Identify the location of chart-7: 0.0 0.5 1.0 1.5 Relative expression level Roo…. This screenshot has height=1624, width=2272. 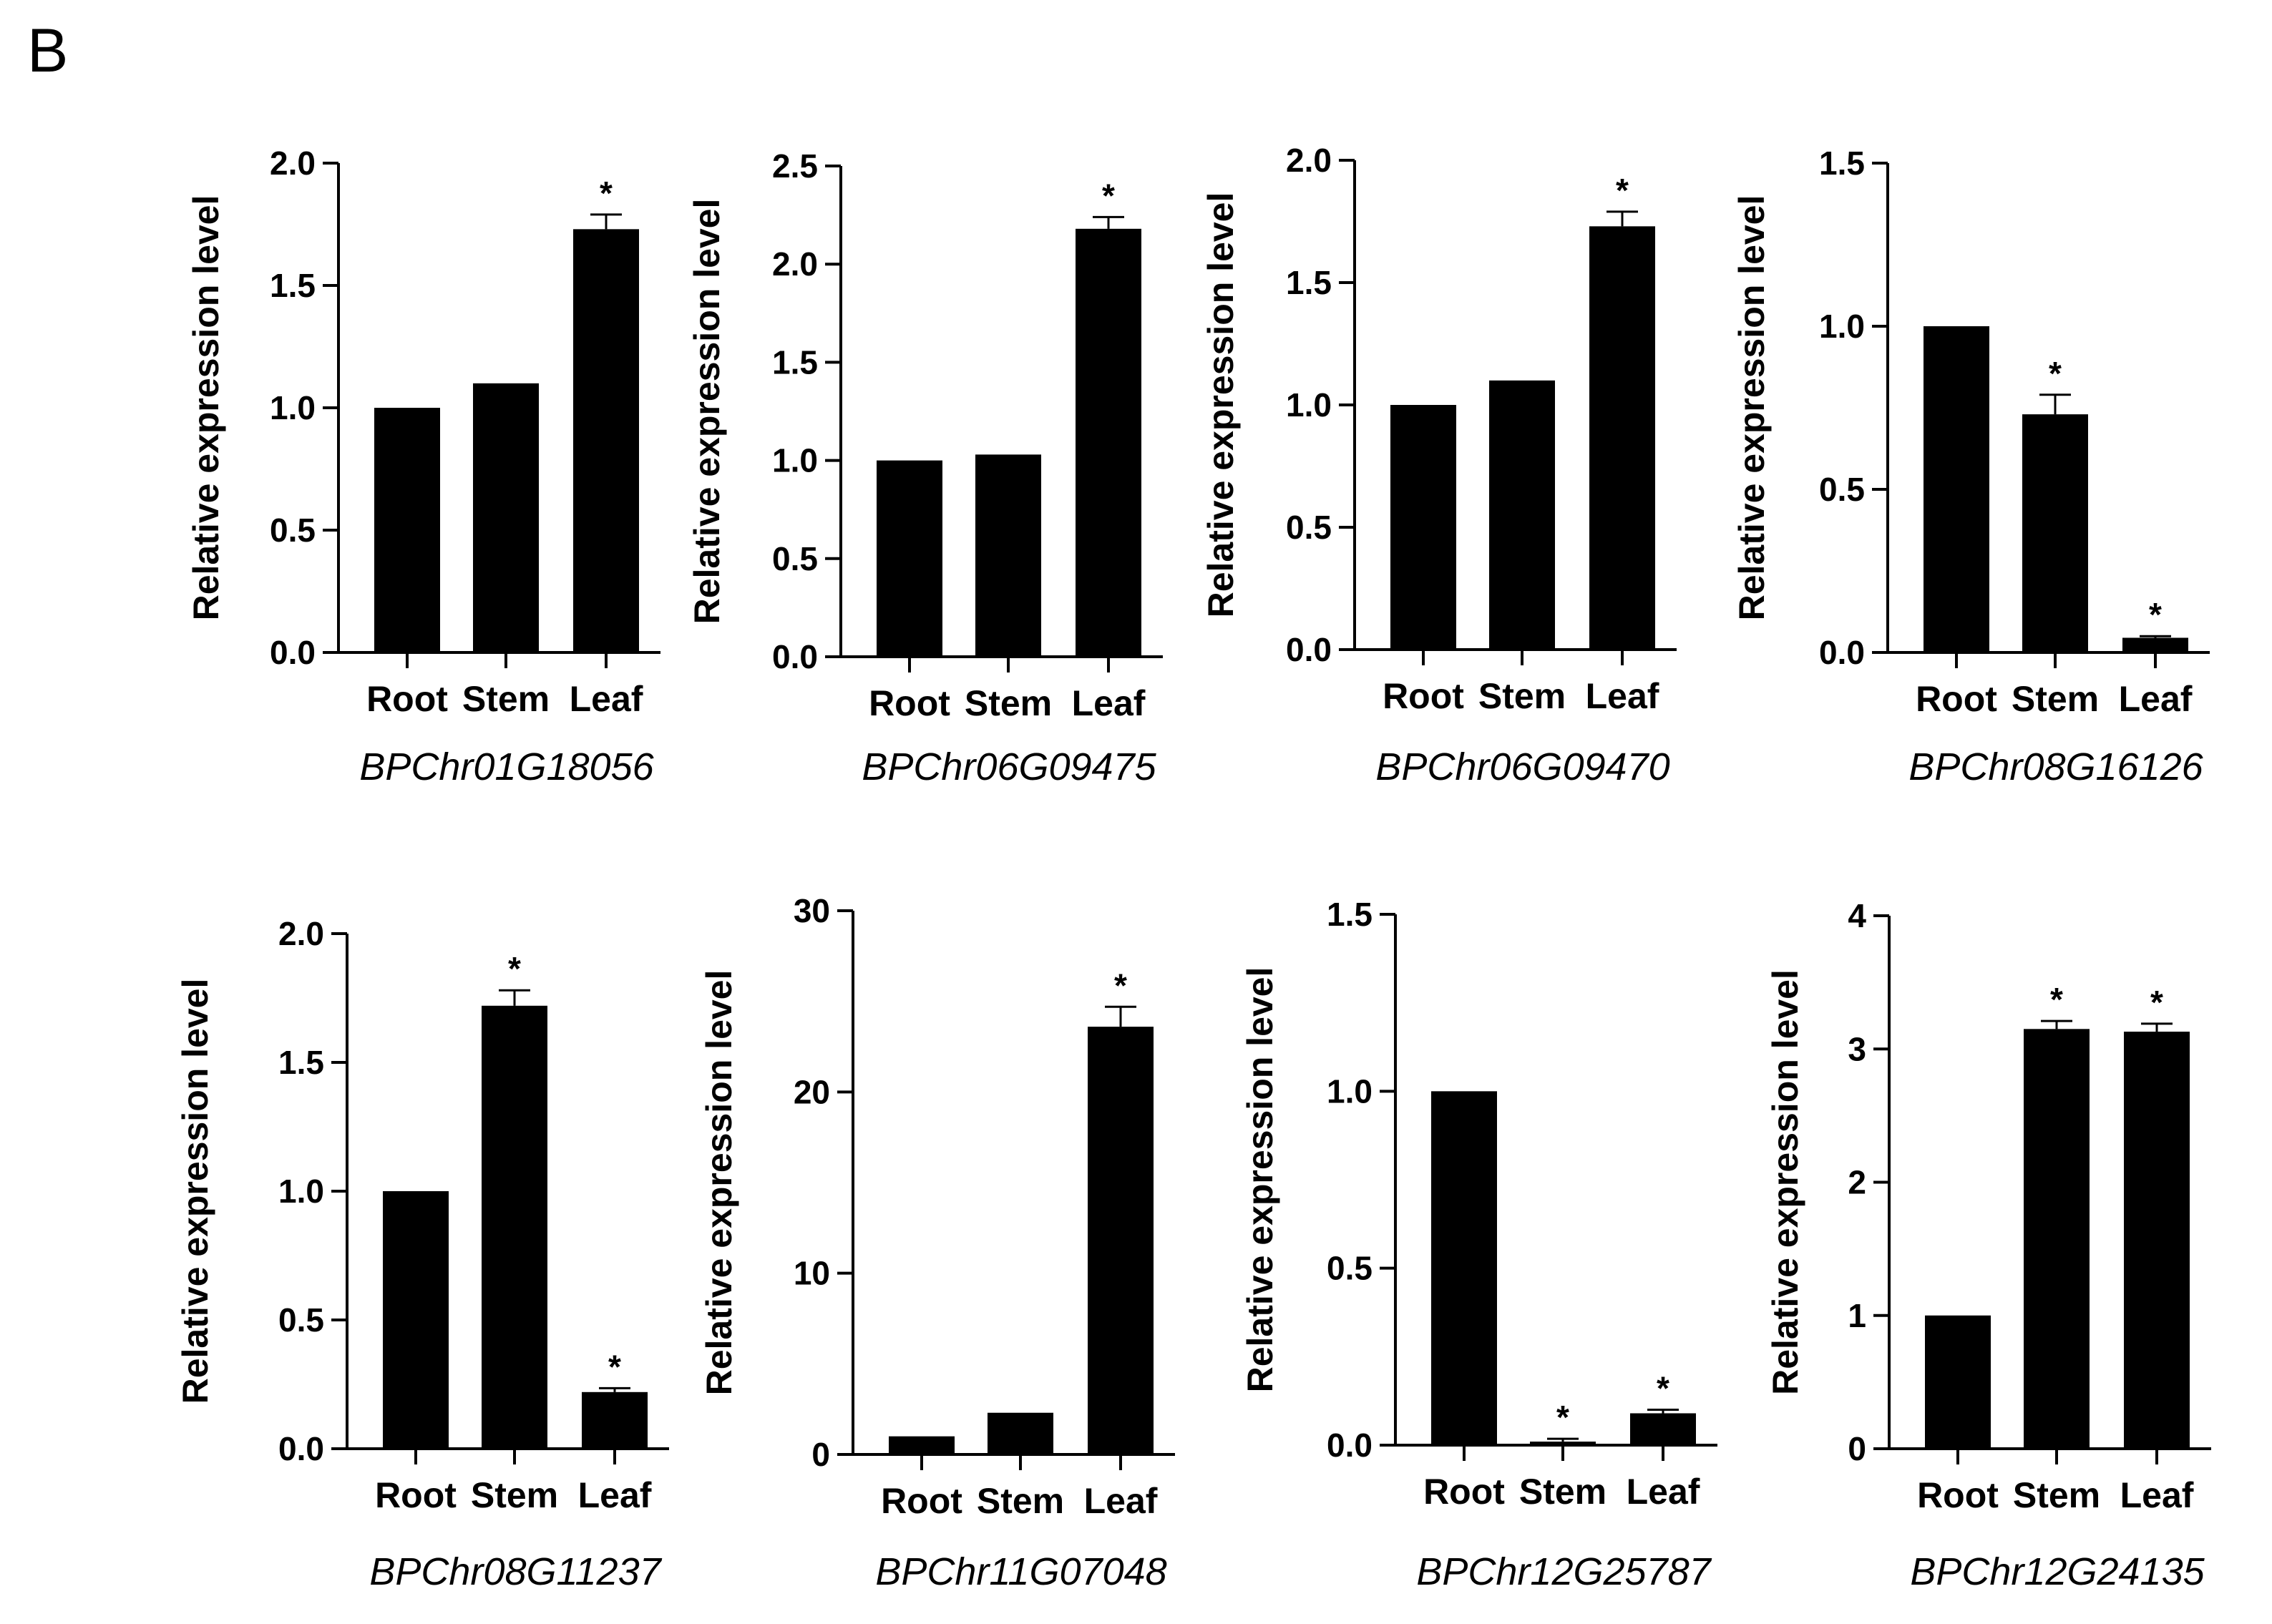
(1478, 1244).